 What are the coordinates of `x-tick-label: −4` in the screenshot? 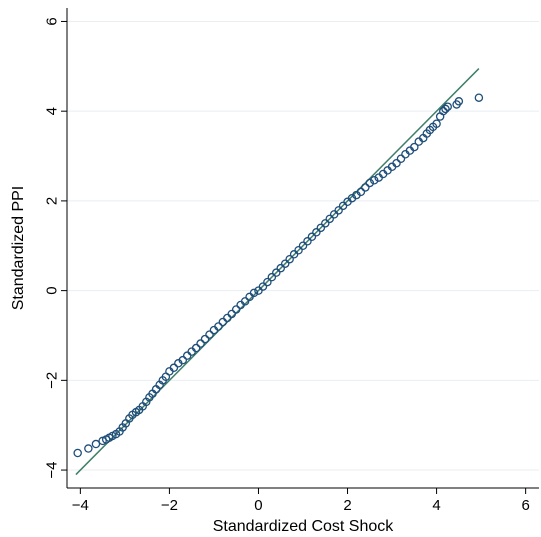 It's located at (80, 505).